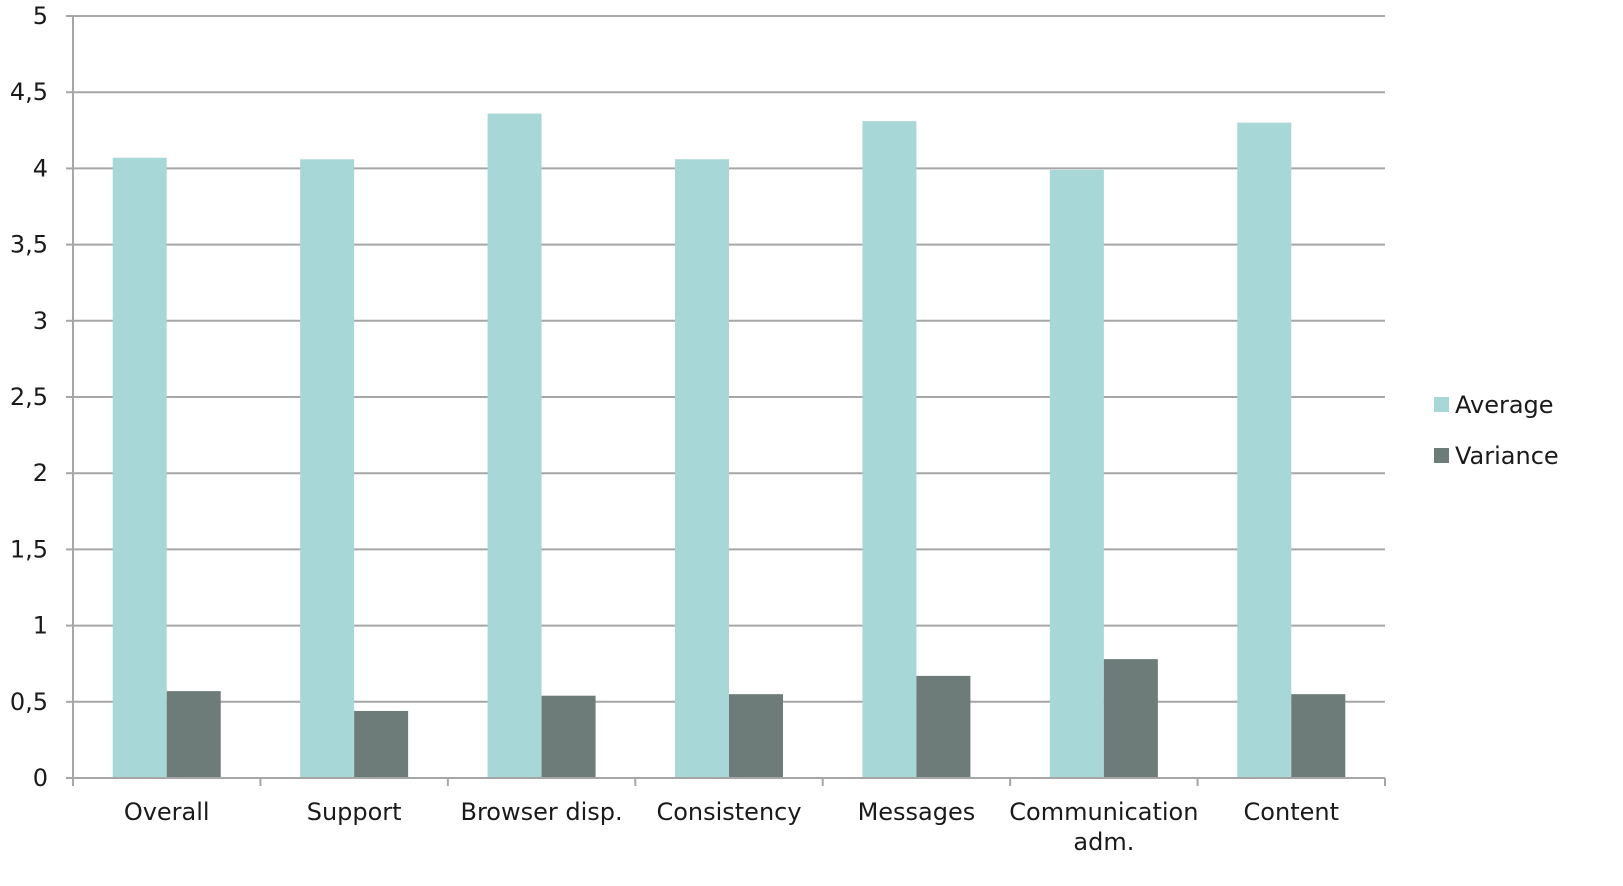 The width and height of the screenshot is (1623, 886). Describe the element at coordinates (1441, 455) in the screenshot. I see `legend-swatch-variance` at that location.